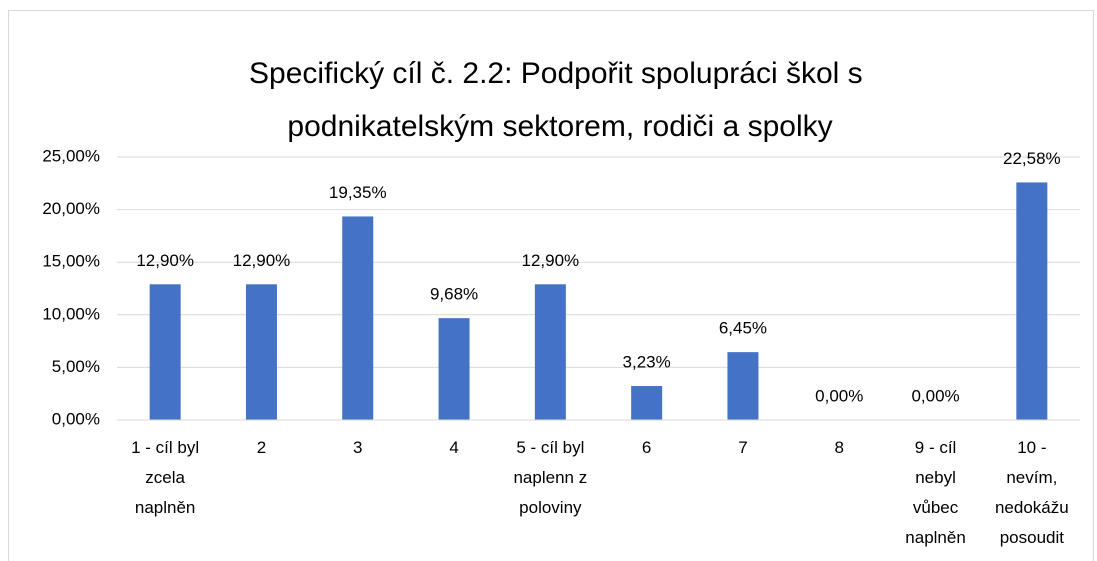  What do you see at coordinates (358, 192) in the screenshot?
I see `data-label: 19,35%` at bounding box center [358, 192].